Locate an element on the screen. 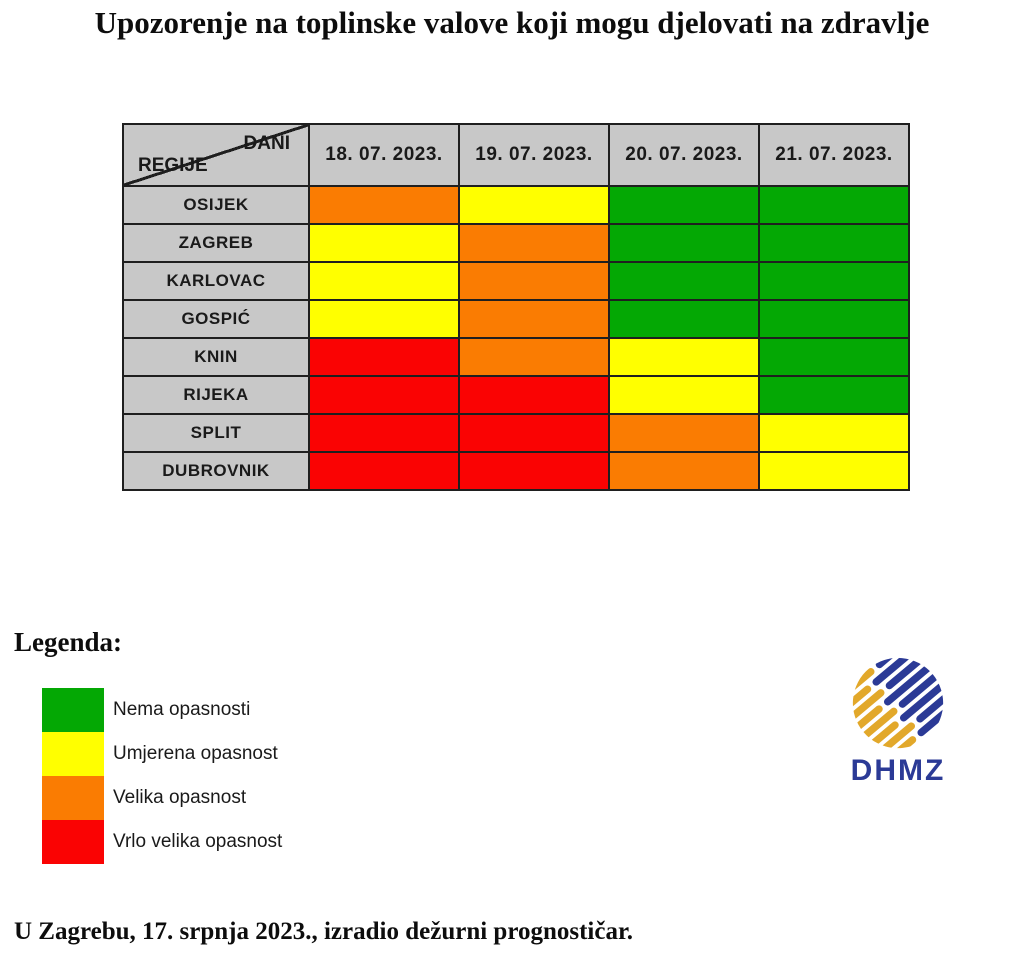 This screenshot has width=1024, height=971. column-header-date-1: 18. 07. 2023. is located at coordinates (384, 155).